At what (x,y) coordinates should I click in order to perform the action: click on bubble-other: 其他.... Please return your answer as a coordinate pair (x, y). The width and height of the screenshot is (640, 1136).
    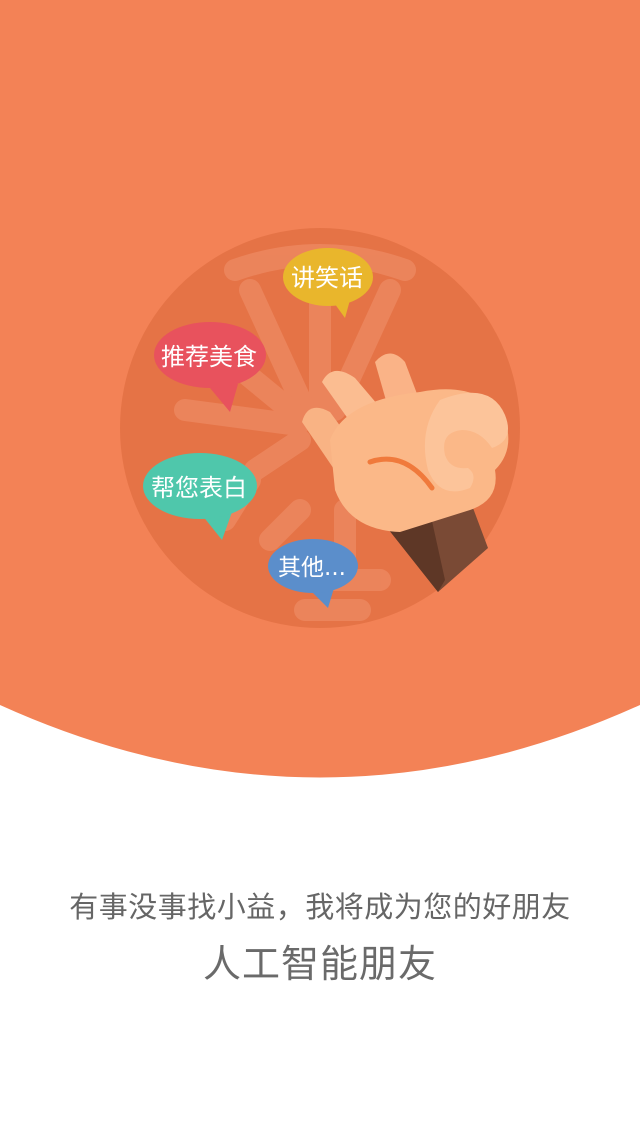
    Looking at the image, I should click on (313, 573).